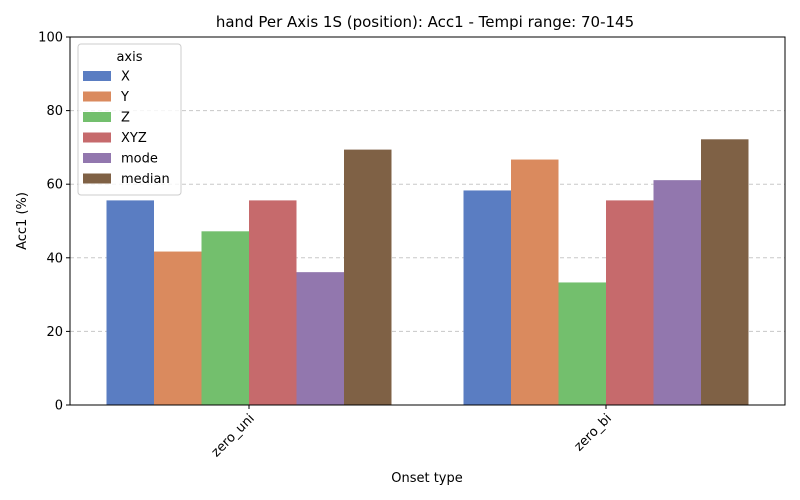 This screenshot has width=800, height=500. Describe the element at coordinates (129, 57) in the screenshot. I see `legend-title: axis` at that location.